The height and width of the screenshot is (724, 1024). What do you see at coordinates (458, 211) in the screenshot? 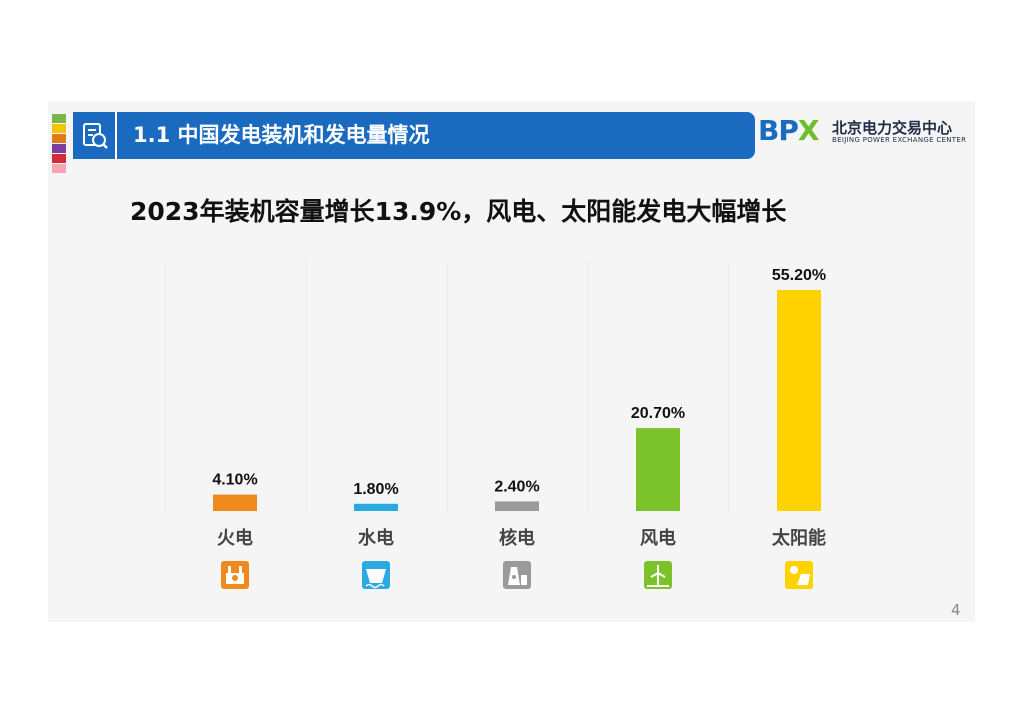
I see `chart-title: 2023年装机容量增长13.9%，风电、太阳能发电大幅增长` at bounding box center [458, 211].